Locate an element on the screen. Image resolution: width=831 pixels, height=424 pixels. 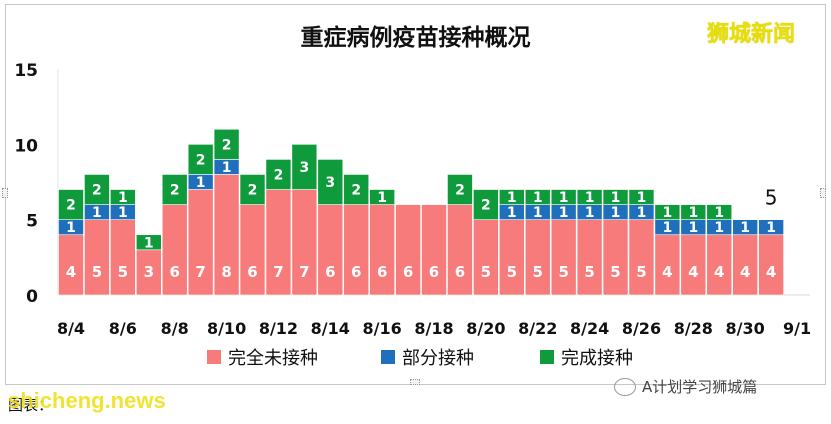
footer-account: A计划学习狮城篇 is located at coordinates (685, 386).